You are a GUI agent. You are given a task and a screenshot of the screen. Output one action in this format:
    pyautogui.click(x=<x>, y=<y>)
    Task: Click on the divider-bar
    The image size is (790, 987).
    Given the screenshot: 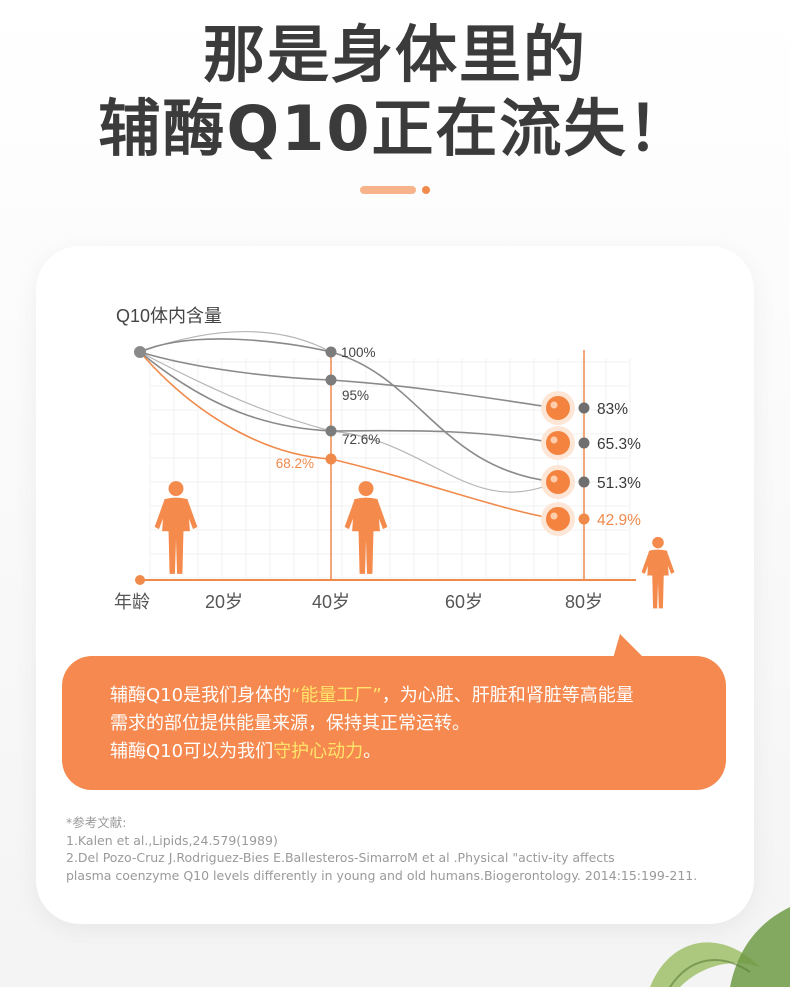 What is the action you would take?
    pyautogui.click(x=388, y=190)
    